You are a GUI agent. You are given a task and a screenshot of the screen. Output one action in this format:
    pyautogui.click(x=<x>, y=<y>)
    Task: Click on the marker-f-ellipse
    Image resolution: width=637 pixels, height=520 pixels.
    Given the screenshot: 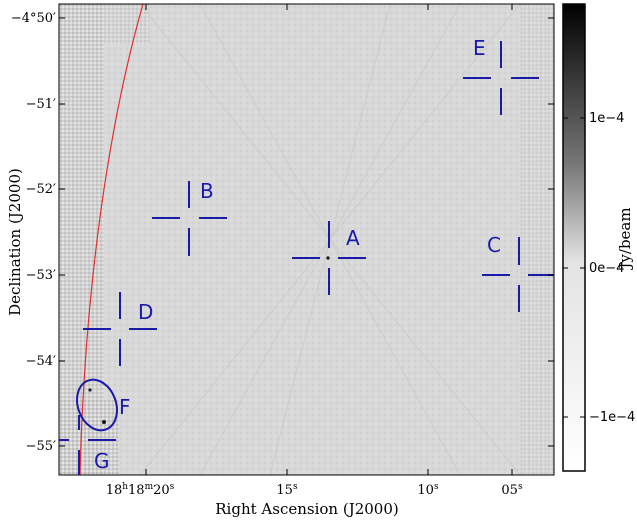 What is the action you would take?
    pyautogui.click(x=97, y=405)
    